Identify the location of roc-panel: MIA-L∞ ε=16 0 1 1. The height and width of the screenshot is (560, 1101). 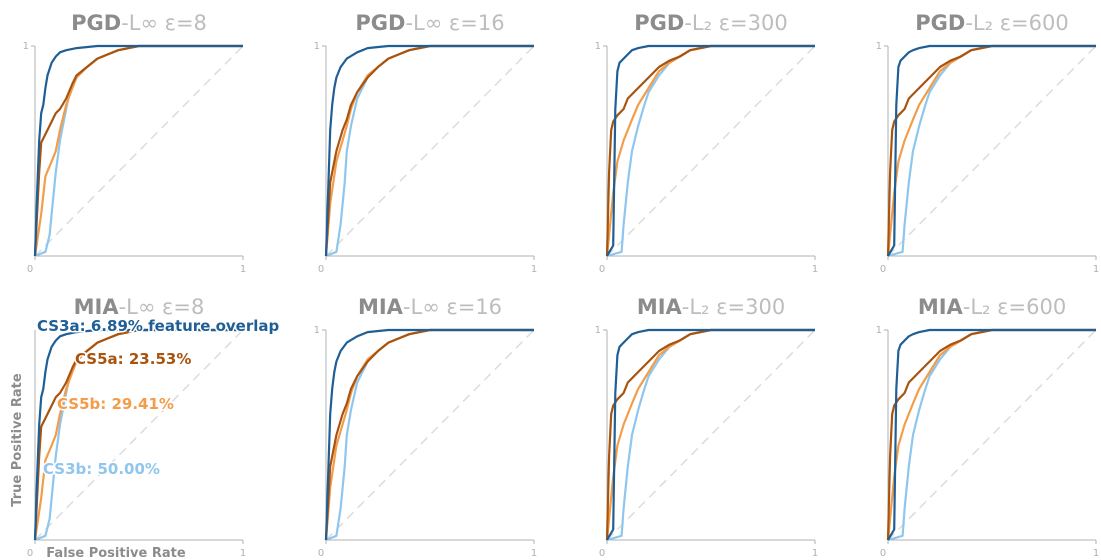
(426, 427).